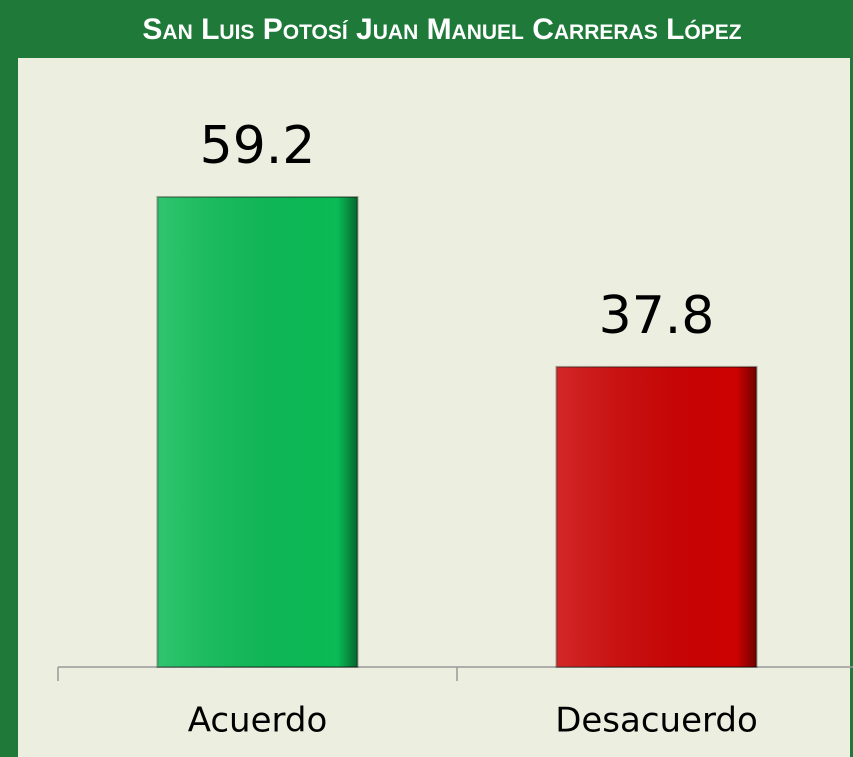 This screenshot has height=757, width=853. What do you see at coordinates (258, 721) in the screenshot?
I see `x-tick-label: Acuerdo` at bounding box center [258, 721].